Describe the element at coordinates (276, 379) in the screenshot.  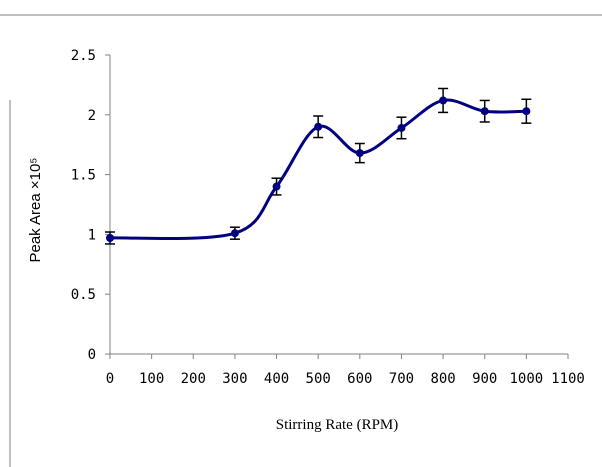
I see `x-tick-label: 400` at that location.